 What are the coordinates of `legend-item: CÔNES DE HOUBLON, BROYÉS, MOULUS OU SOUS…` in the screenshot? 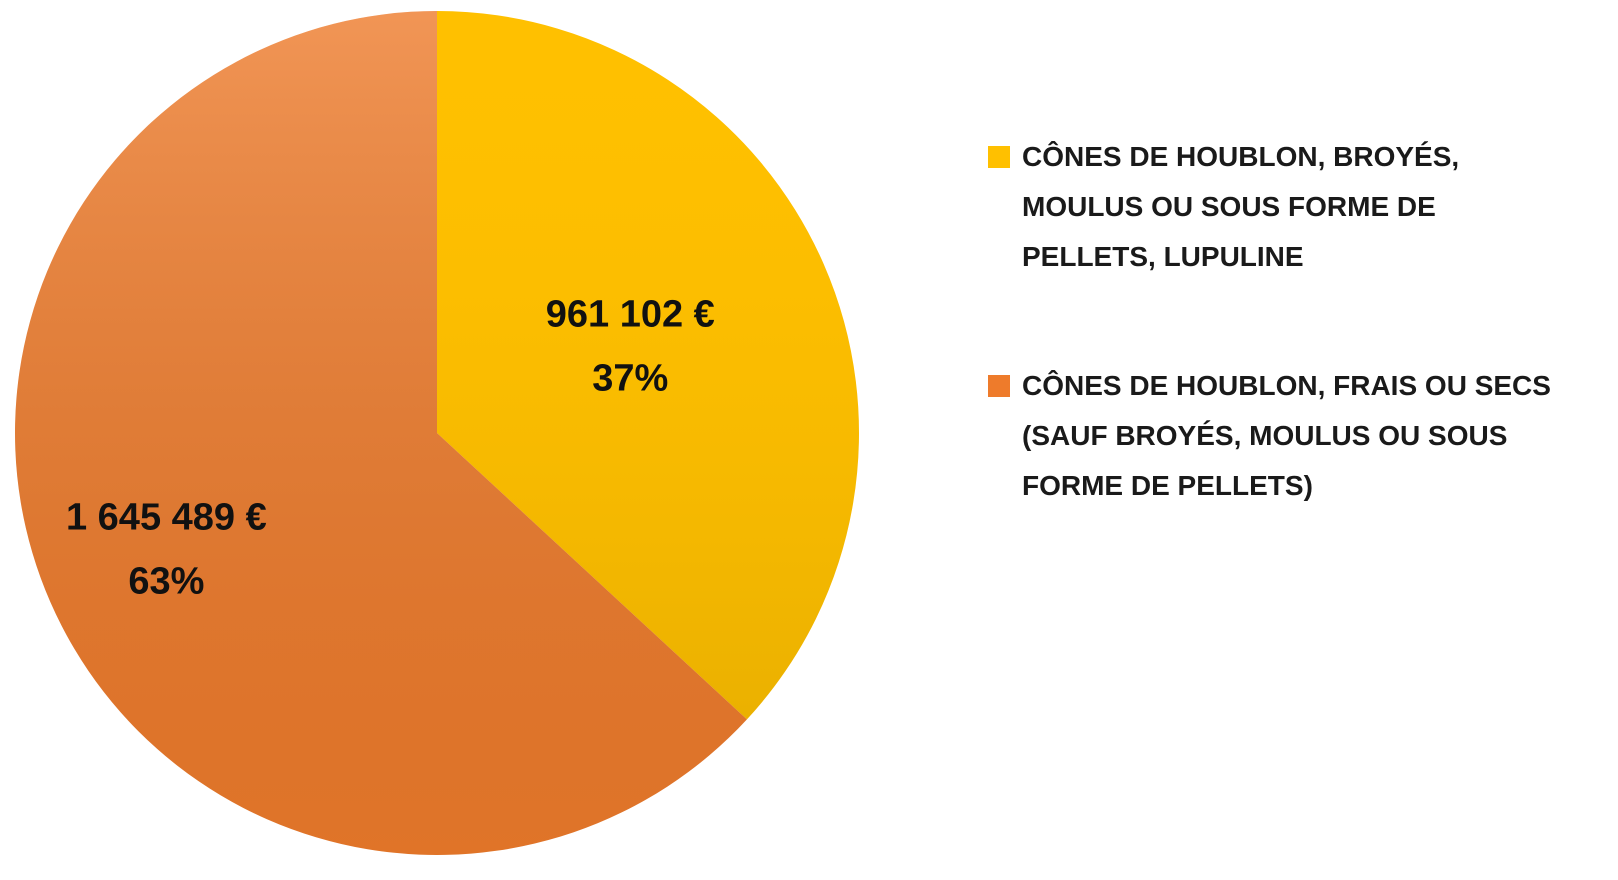 It's located at (1275, 207).